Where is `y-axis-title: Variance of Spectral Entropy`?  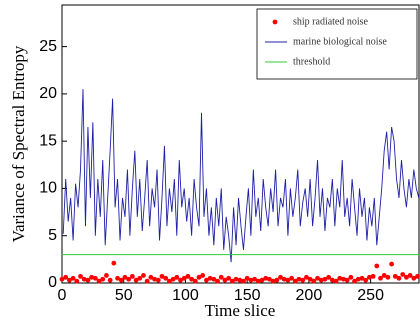 y-axis-title: Variance of Spectral Entropy is located at coordinates (18, 143).